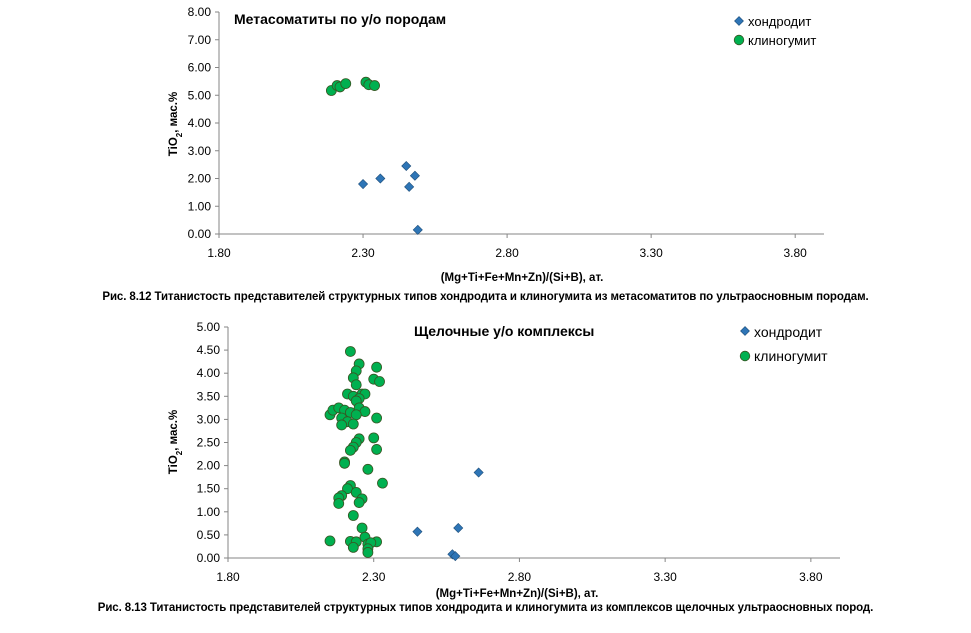  I want to click on chart-2-y-tick-label: 1.00, so click(209, 512).